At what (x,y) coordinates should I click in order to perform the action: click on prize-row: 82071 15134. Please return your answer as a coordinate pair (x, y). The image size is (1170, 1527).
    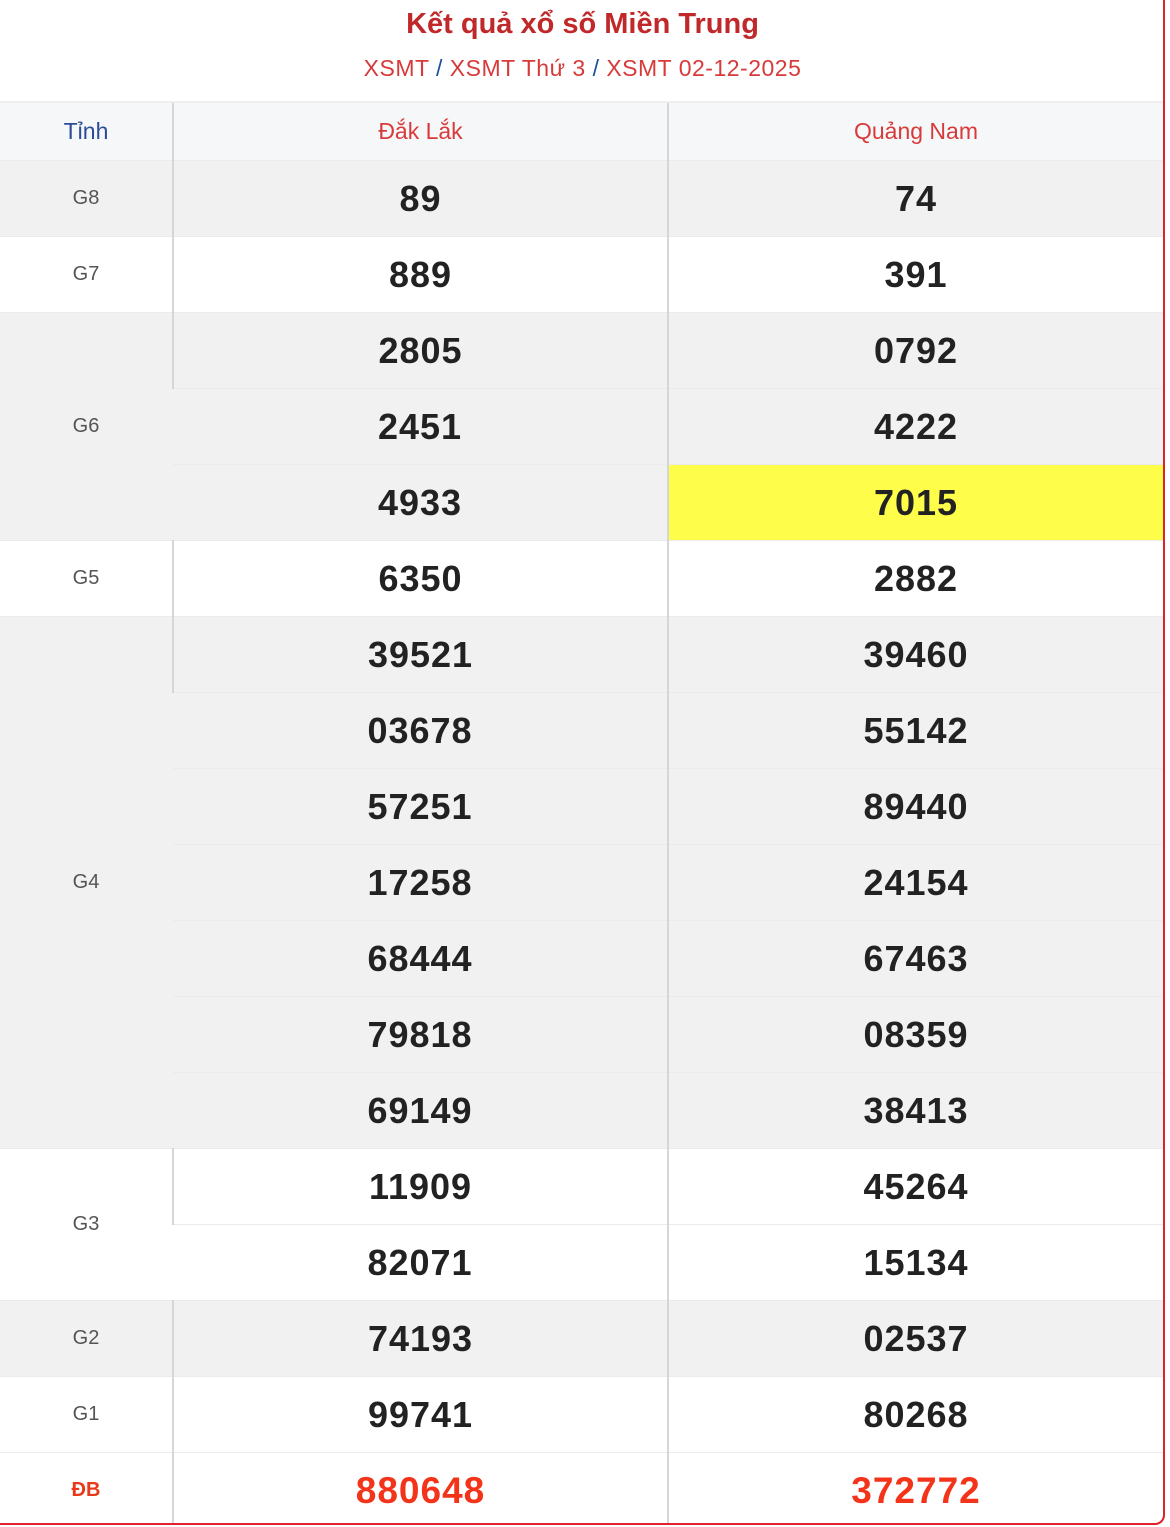
    Looking at the image, I should click on (581, 1262).